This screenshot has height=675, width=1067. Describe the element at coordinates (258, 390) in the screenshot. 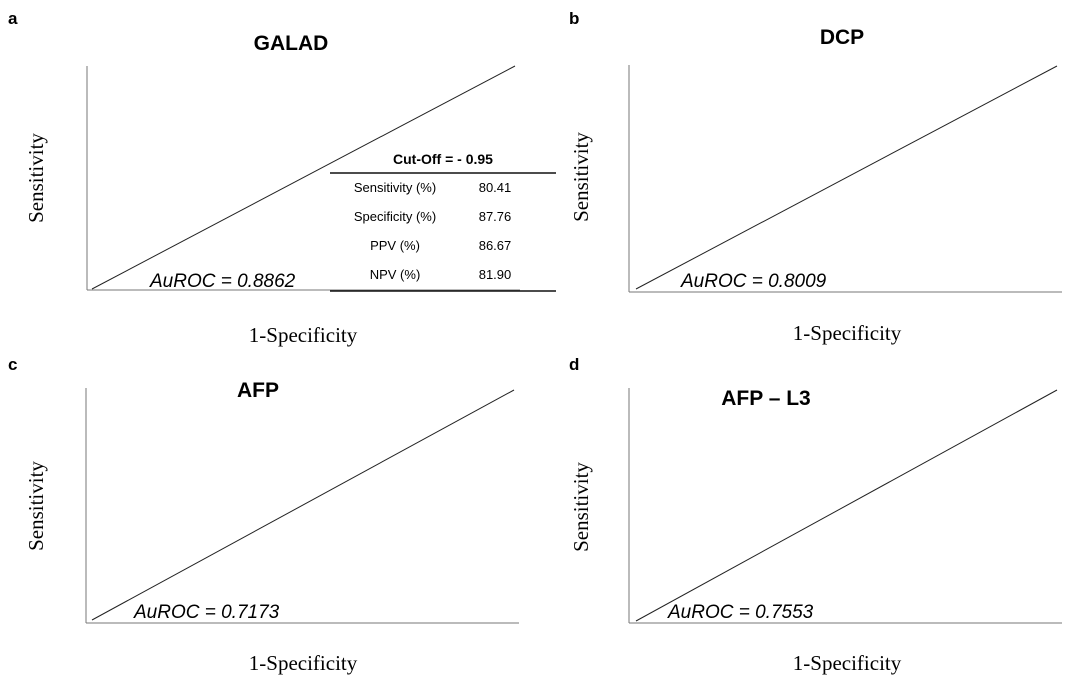

I see `panel-c-title: AFP` at that location.